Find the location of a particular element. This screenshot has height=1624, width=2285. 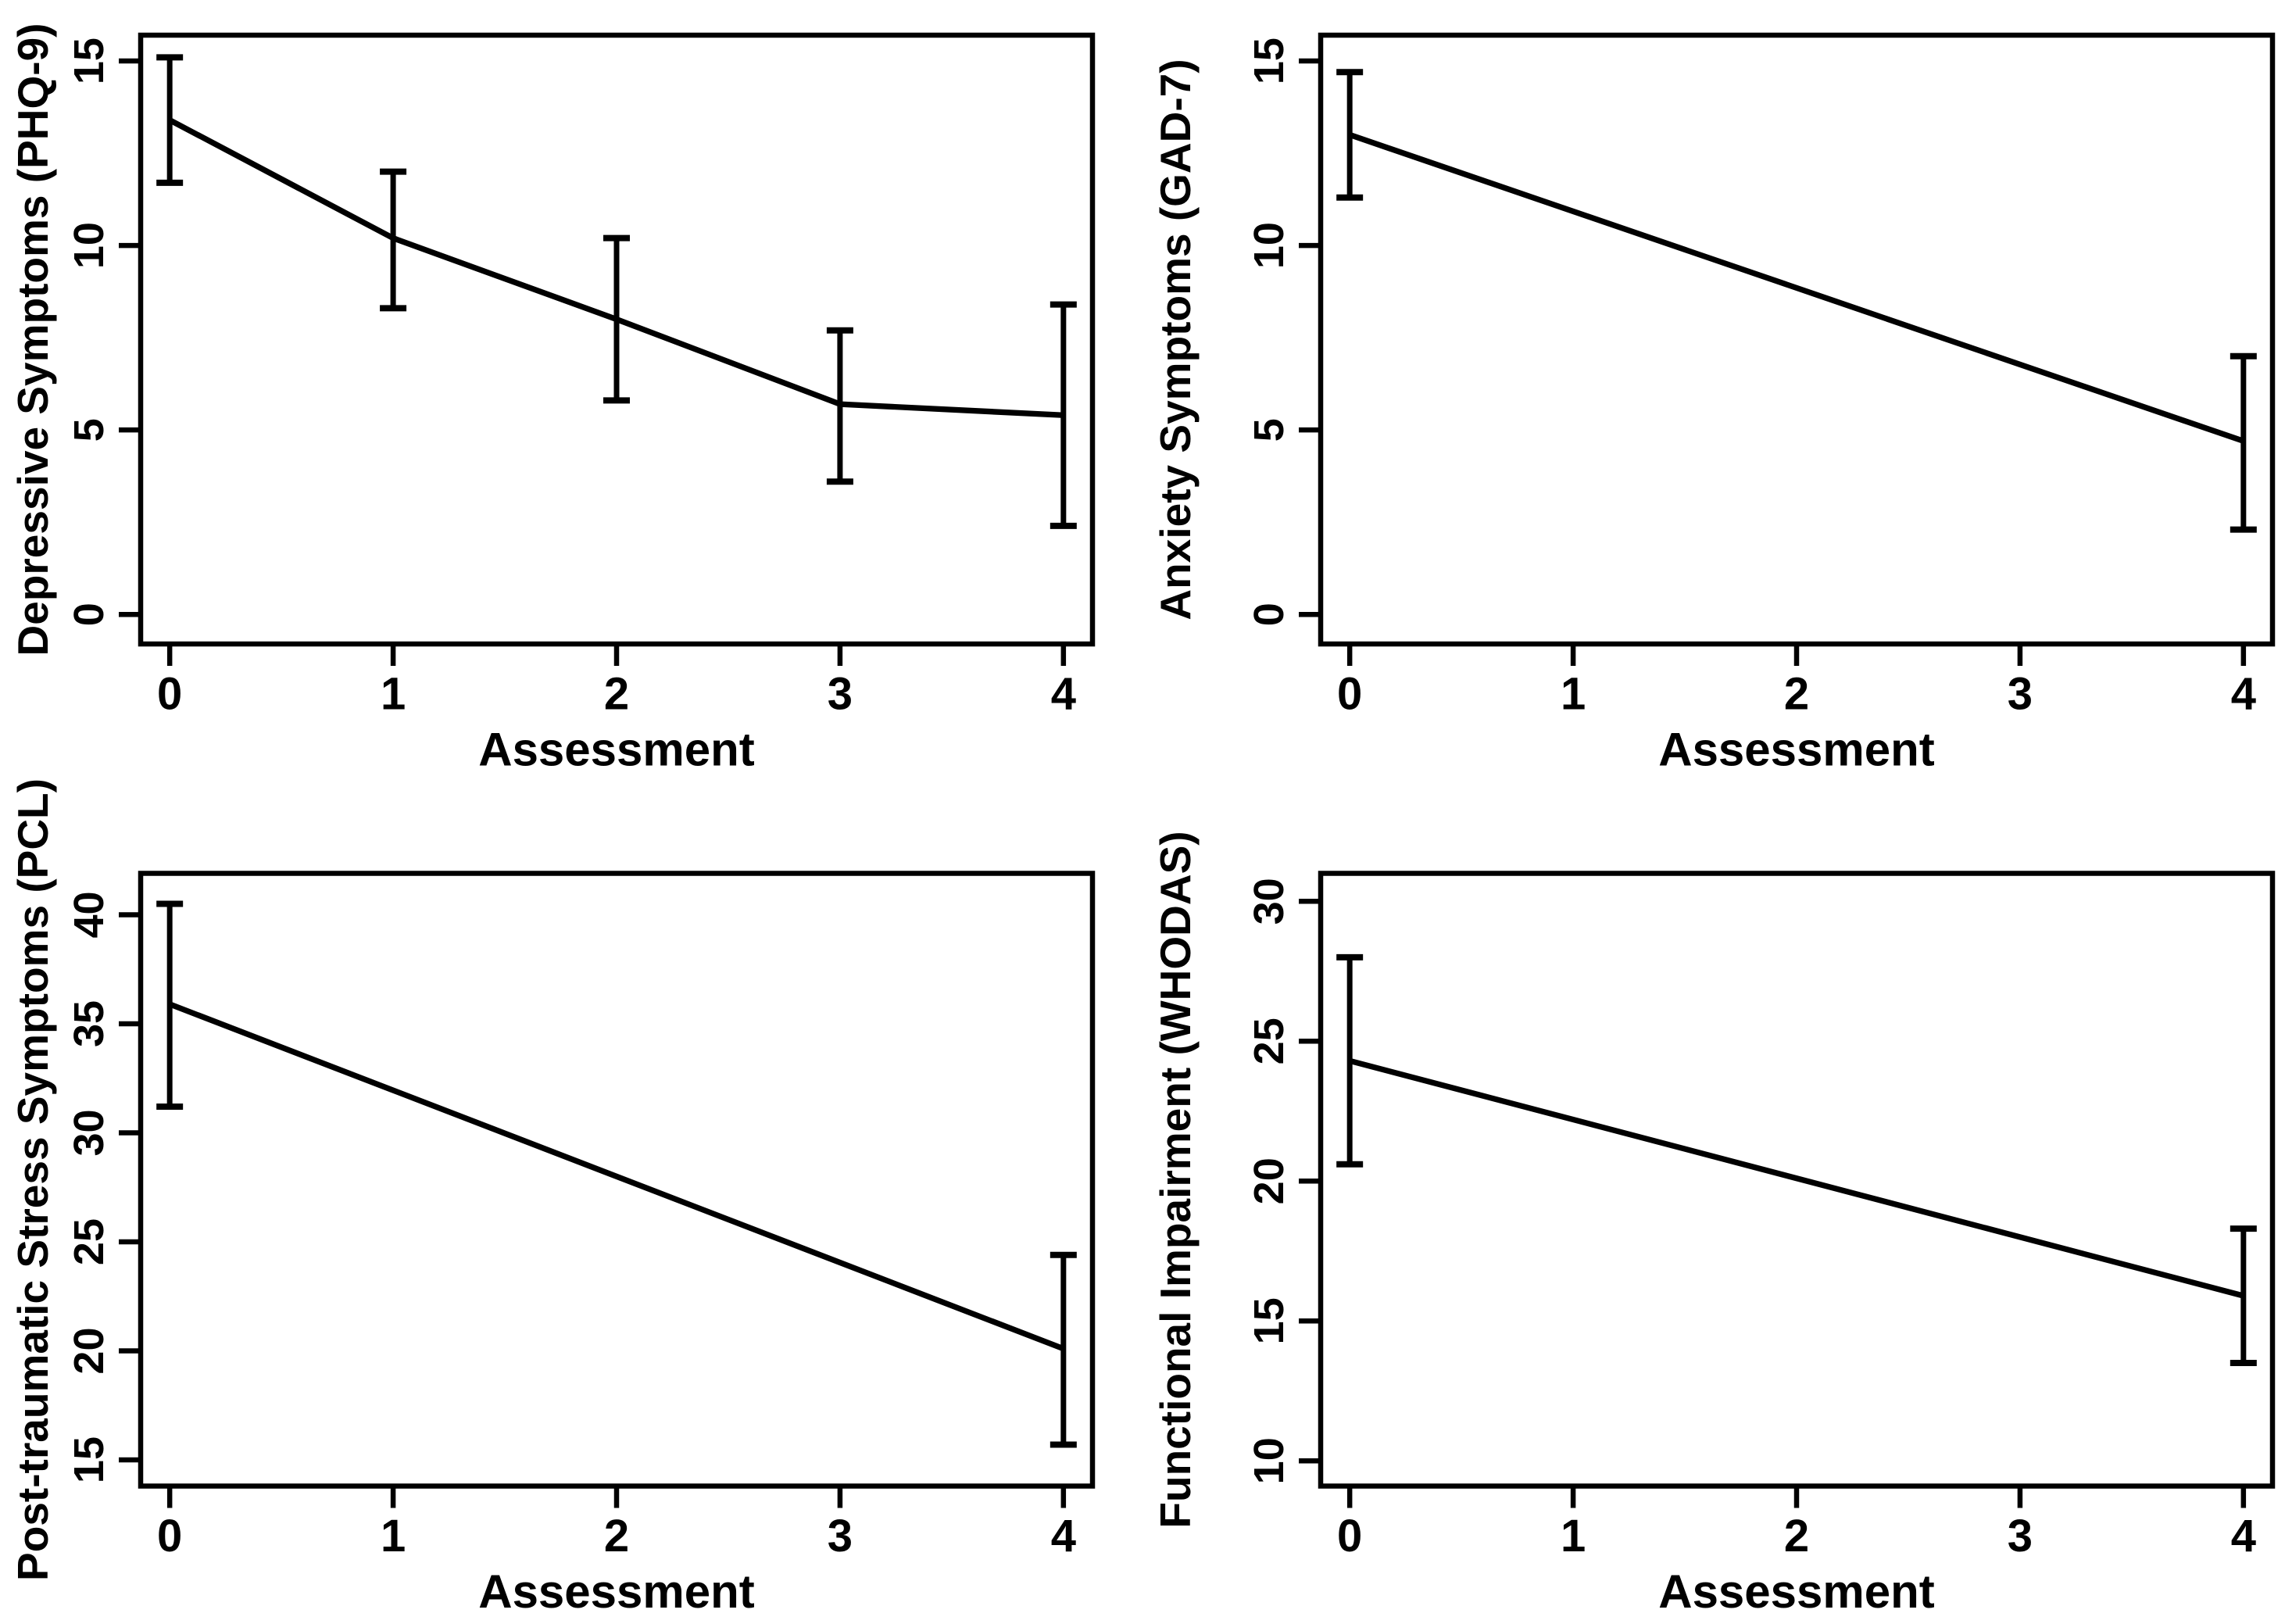

y-axis-title: Anxiety Symptoms (GAD-7) is located at coordinates (1175, 339).